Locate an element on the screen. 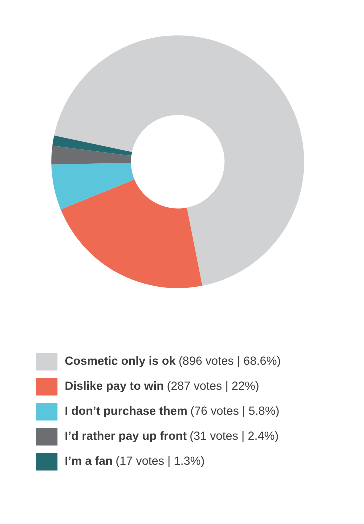 This screenshot has width=364, height=524. legend-label: I’m a fan is located at coordinates (89, 461).